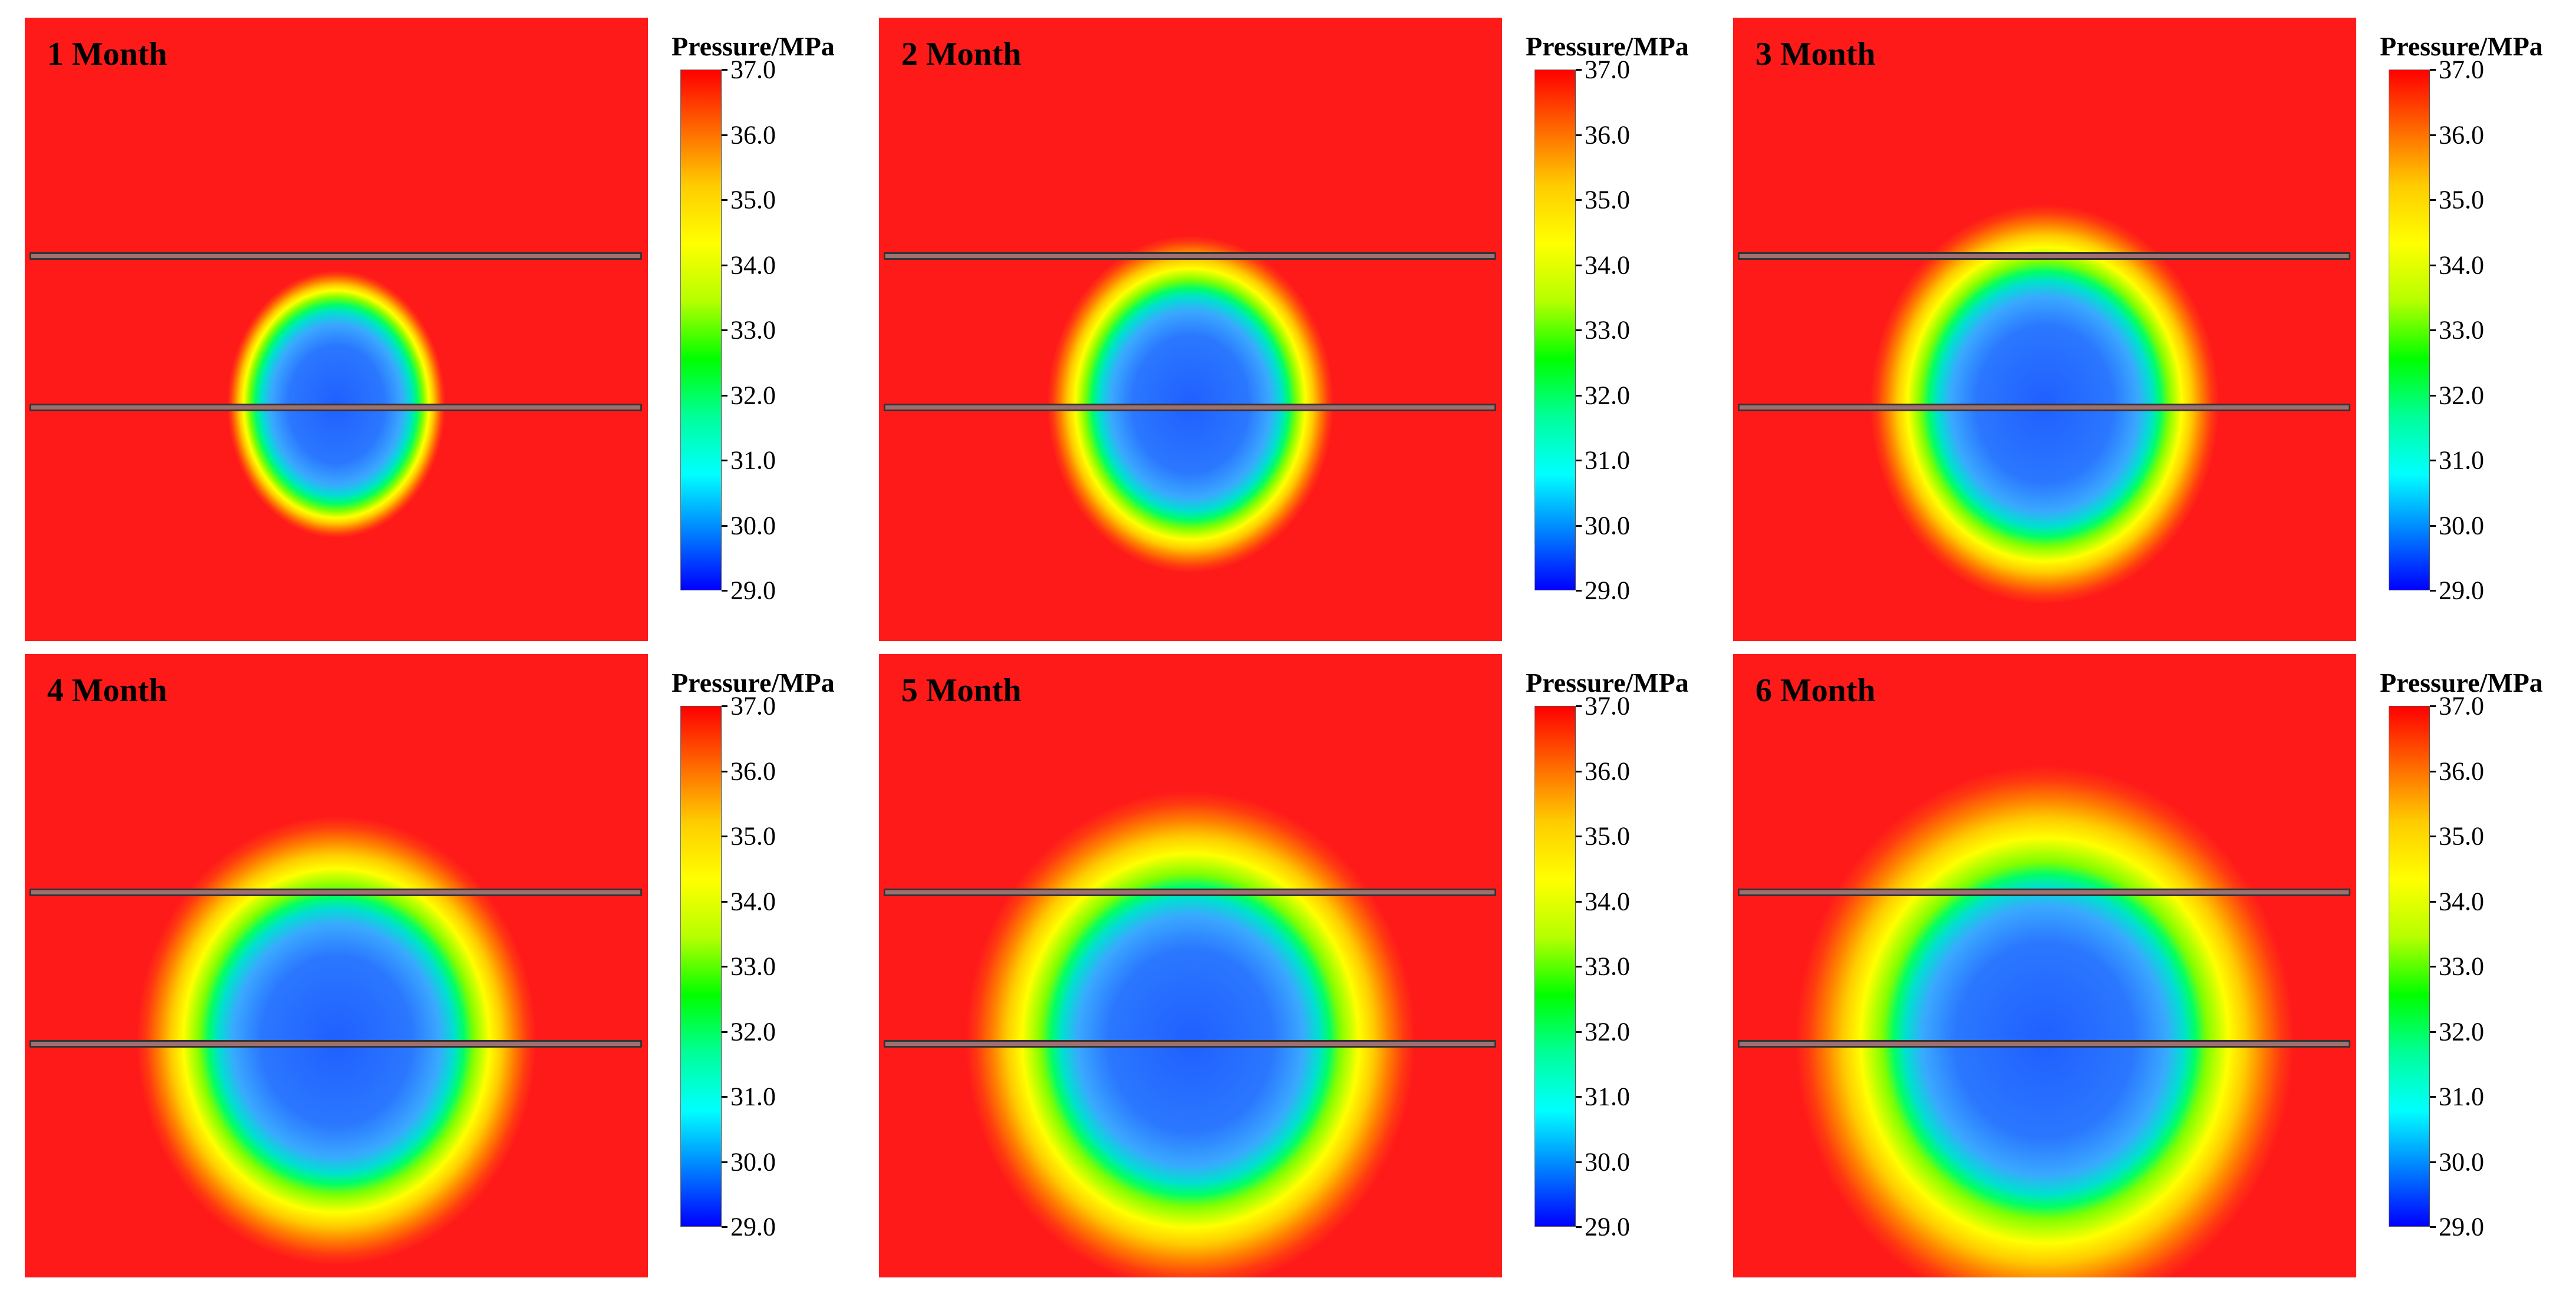  I want to click on panel-title: 2 Month, so click(961, 54).